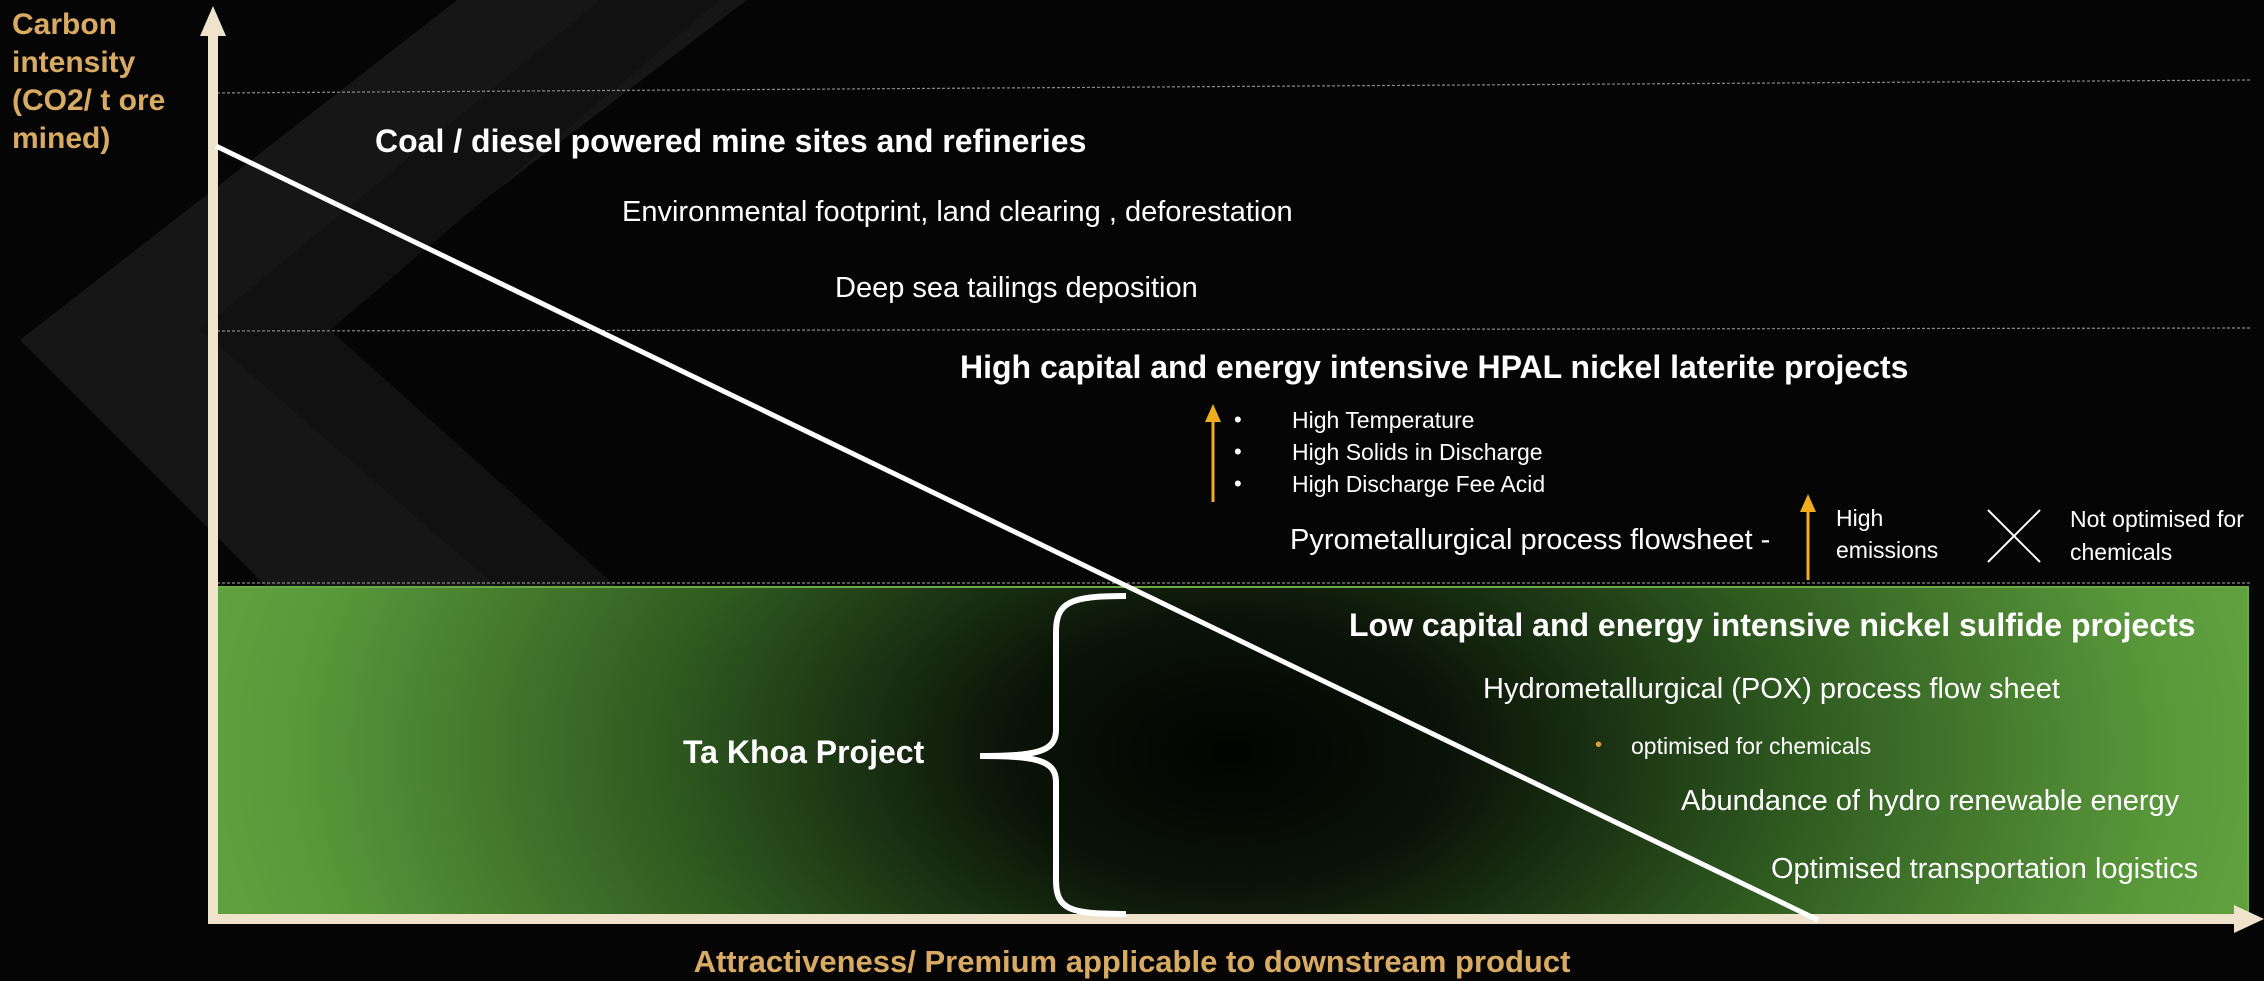  What do you see at coordinates (2249, 919) in the screenshot?
I see `x-axis-arrowhead` at bounding box center [2249, 919].